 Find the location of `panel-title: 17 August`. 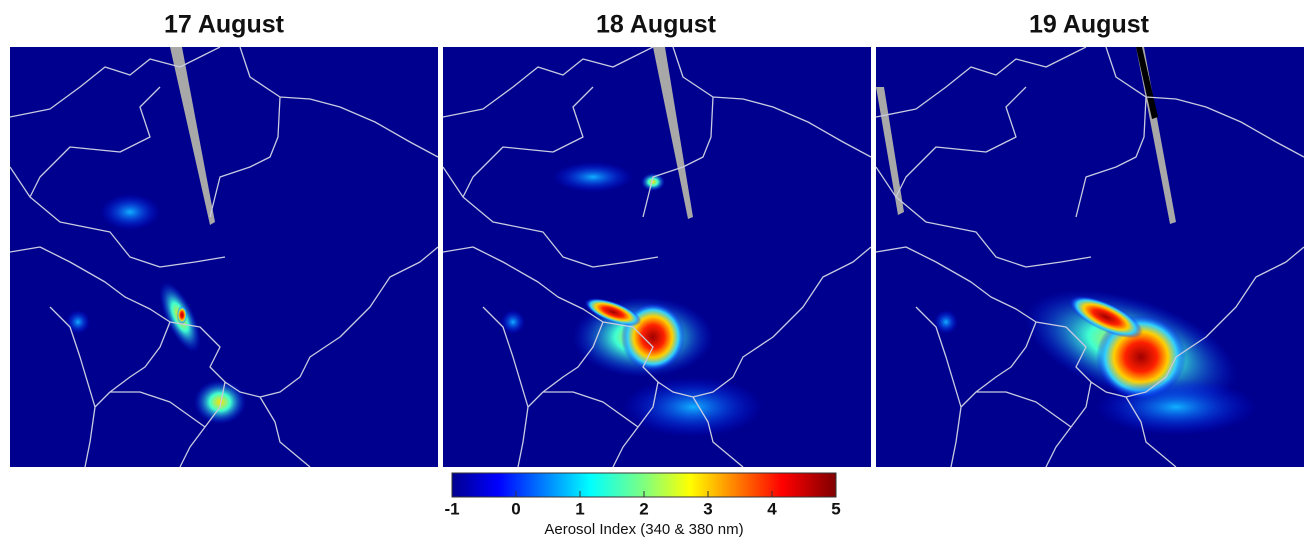

panel-title: 17 August is located at coordinates (224, 25).